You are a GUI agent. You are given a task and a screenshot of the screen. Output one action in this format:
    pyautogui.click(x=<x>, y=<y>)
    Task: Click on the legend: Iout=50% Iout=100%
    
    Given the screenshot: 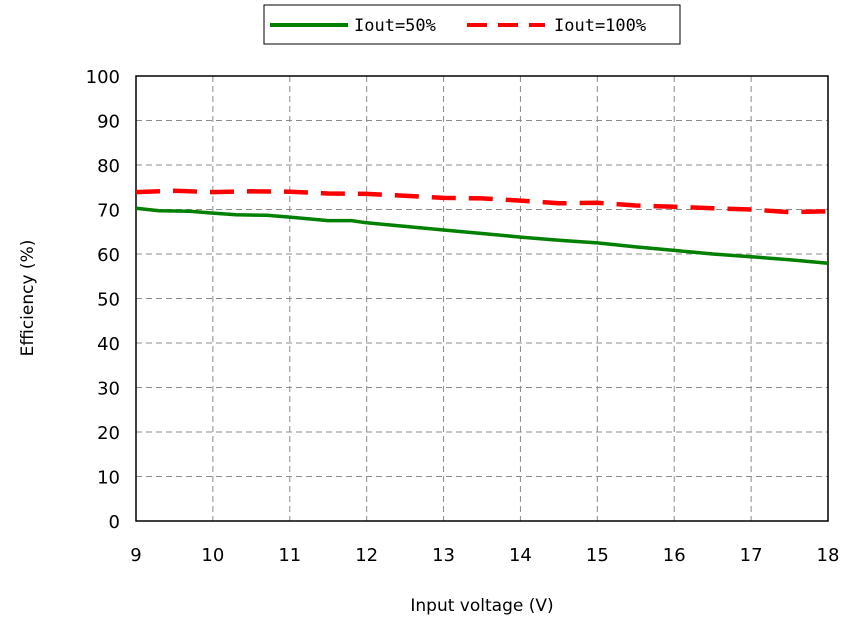 What is the action you would take?
    pyautogui.click(x=472, y=24)
    